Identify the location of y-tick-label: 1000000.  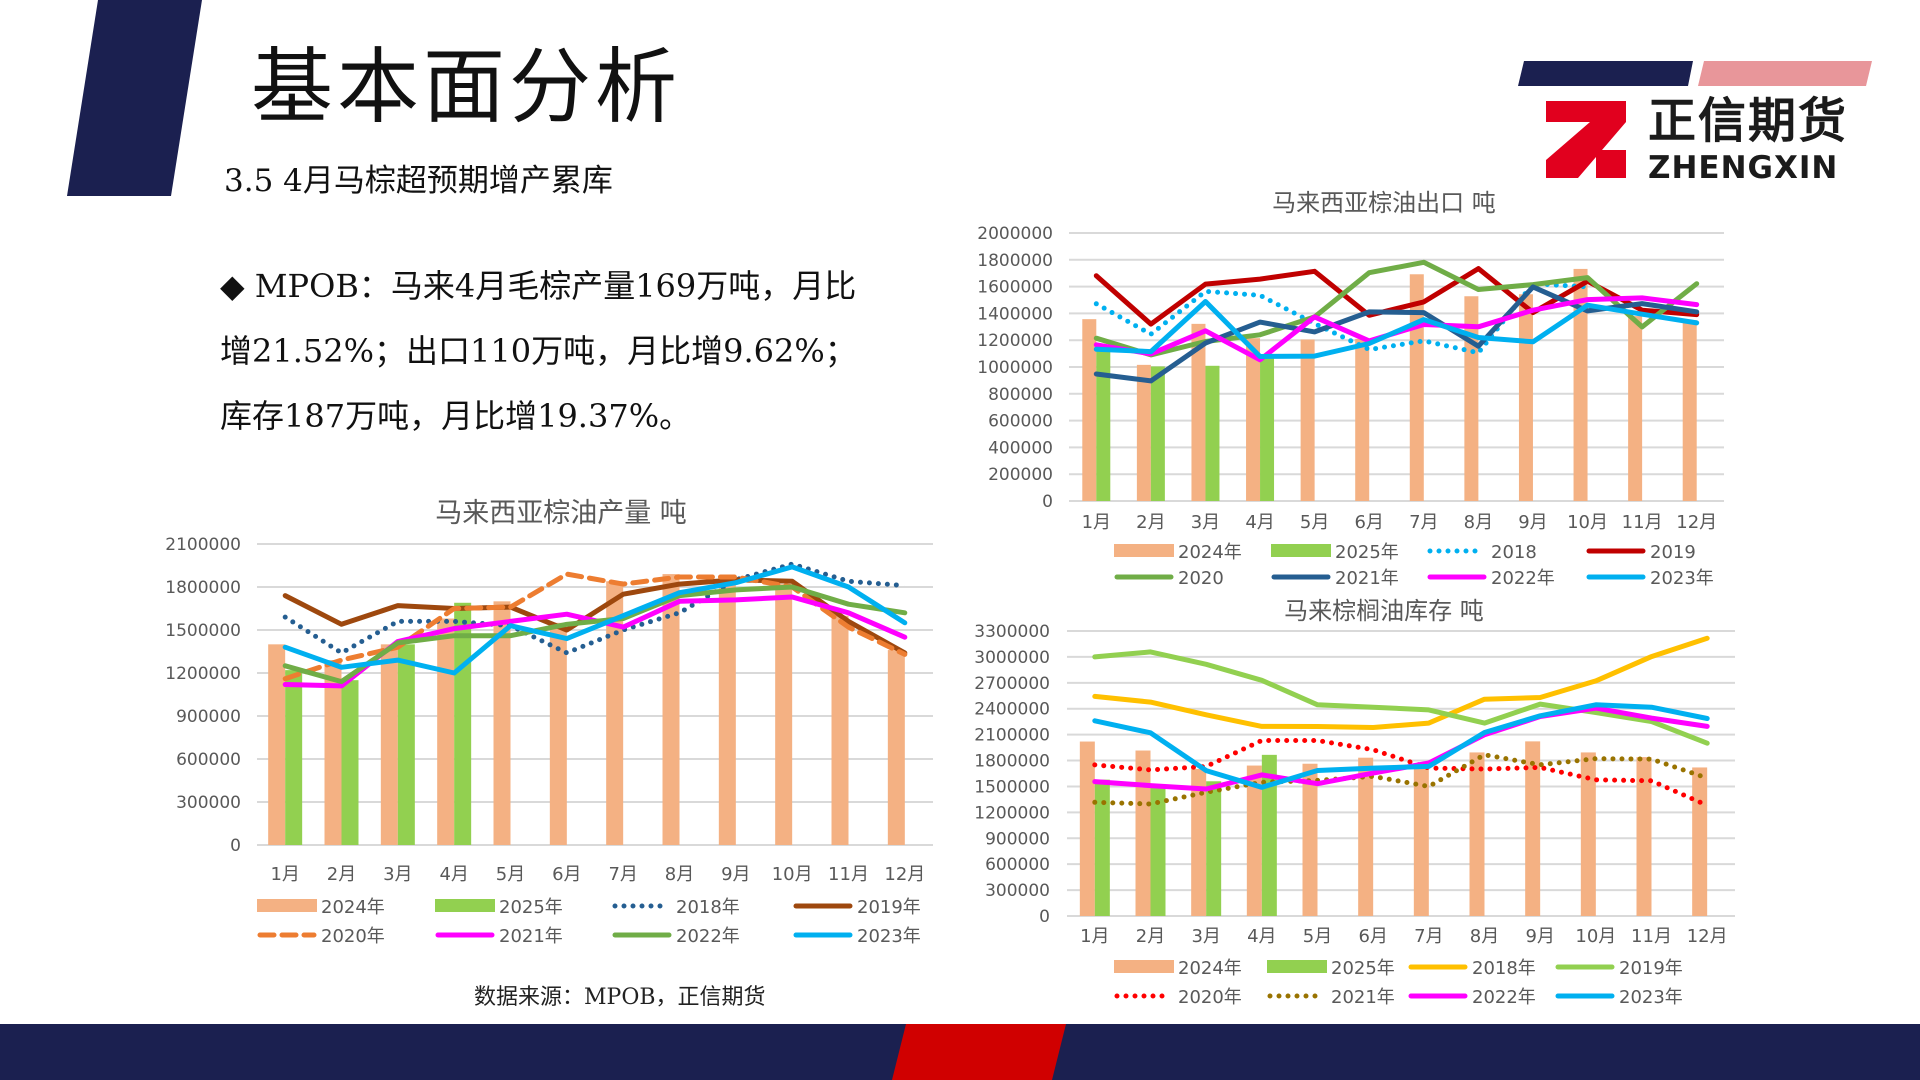
(1015, 368).